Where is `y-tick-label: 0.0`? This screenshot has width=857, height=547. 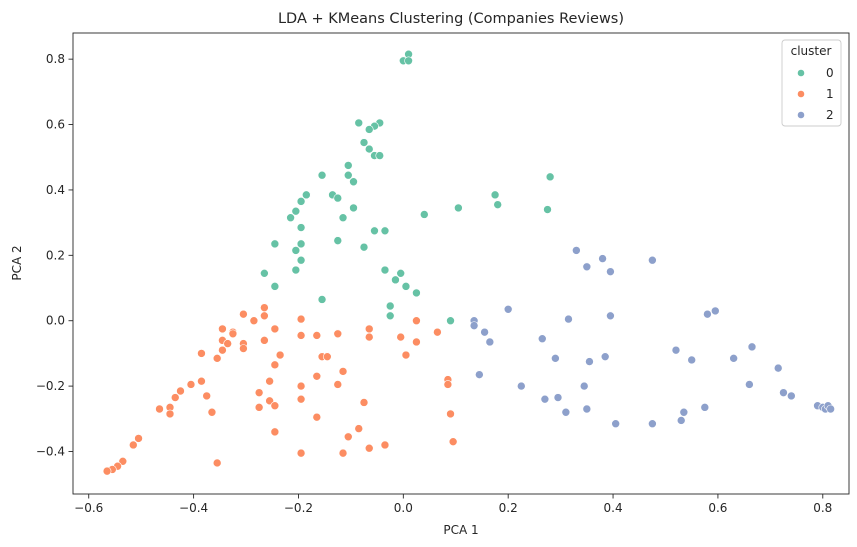 y-tick-label: 0.0 is located at coordinates (55, 321).